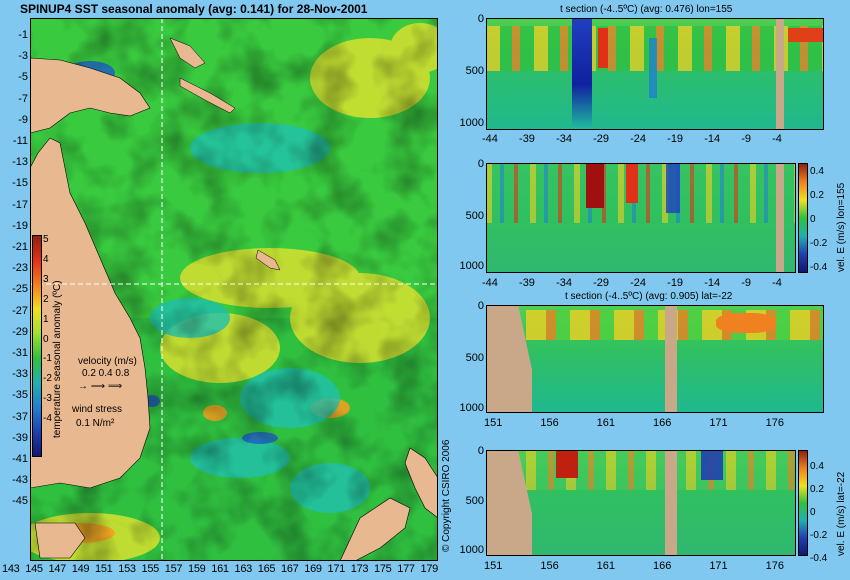 The image size is (850, 580). I want to click on s3-y1000: 1000, so click(471, 408).